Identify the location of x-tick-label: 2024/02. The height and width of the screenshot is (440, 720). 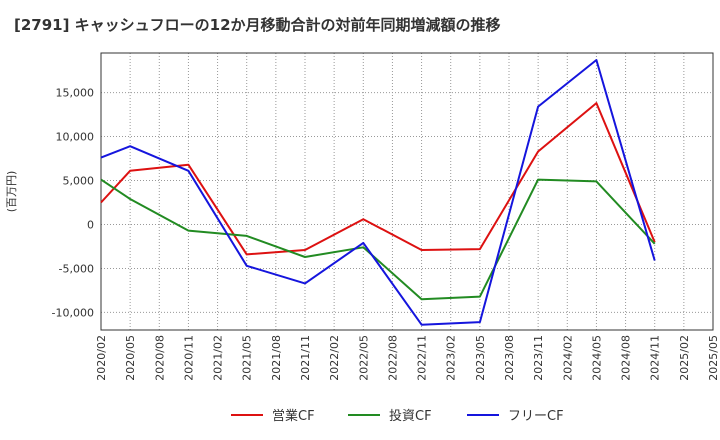
(567, 358).